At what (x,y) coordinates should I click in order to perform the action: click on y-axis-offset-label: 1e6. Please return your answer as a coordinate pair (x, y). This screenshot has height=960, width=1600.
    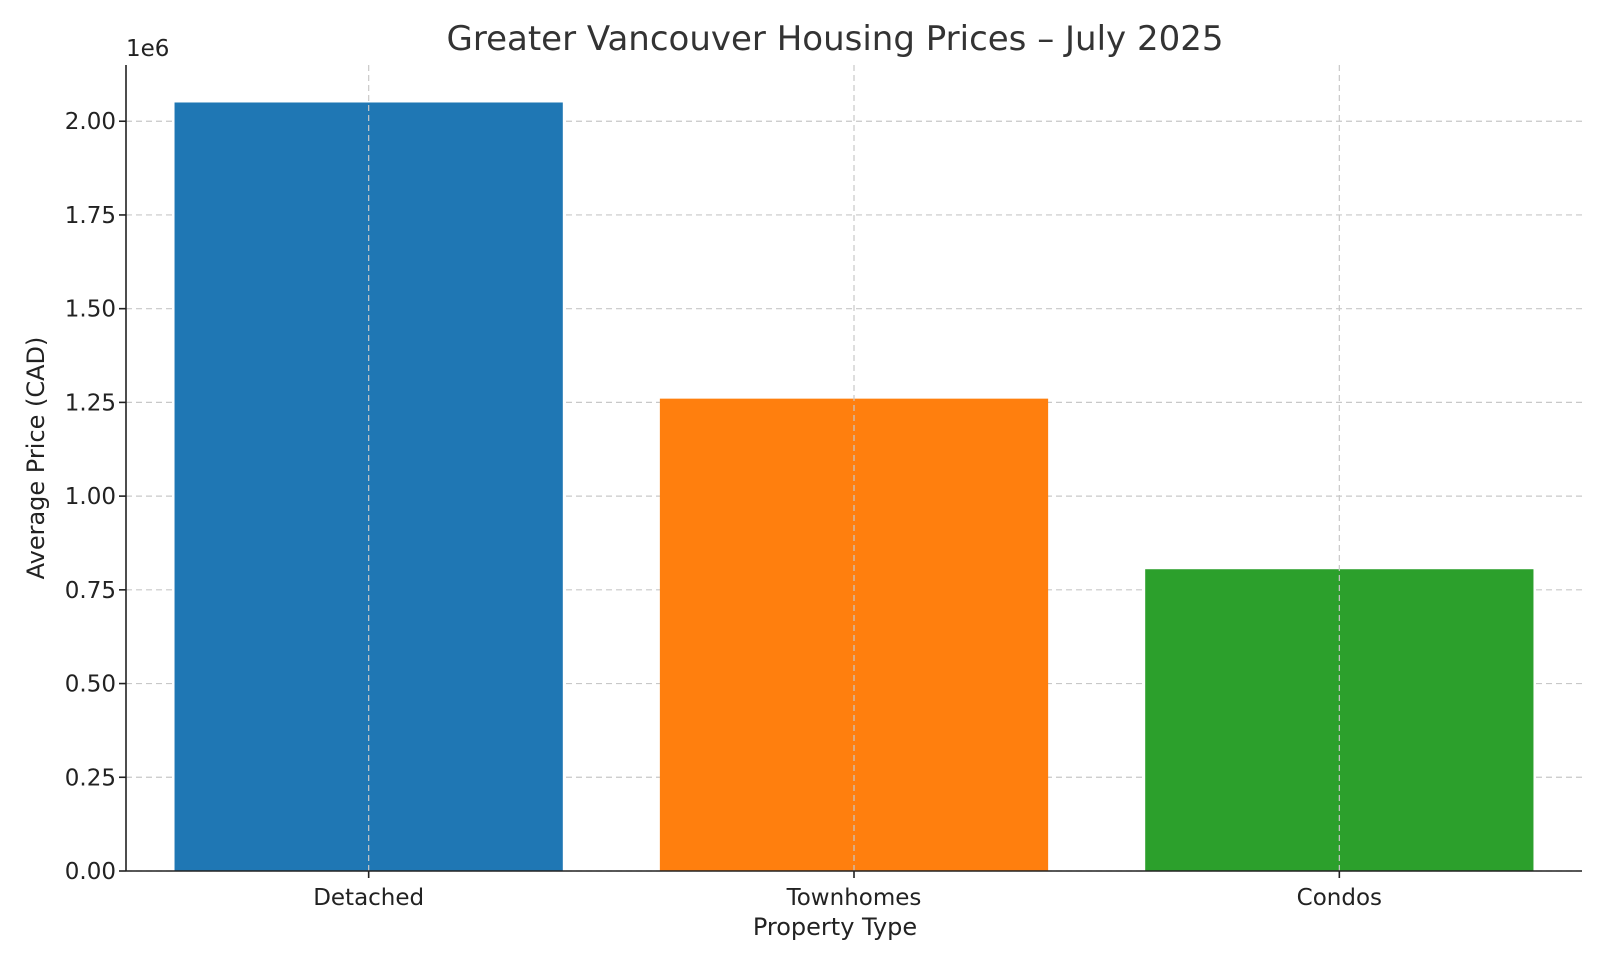
    Looking at the image, I should click on (147, 49).